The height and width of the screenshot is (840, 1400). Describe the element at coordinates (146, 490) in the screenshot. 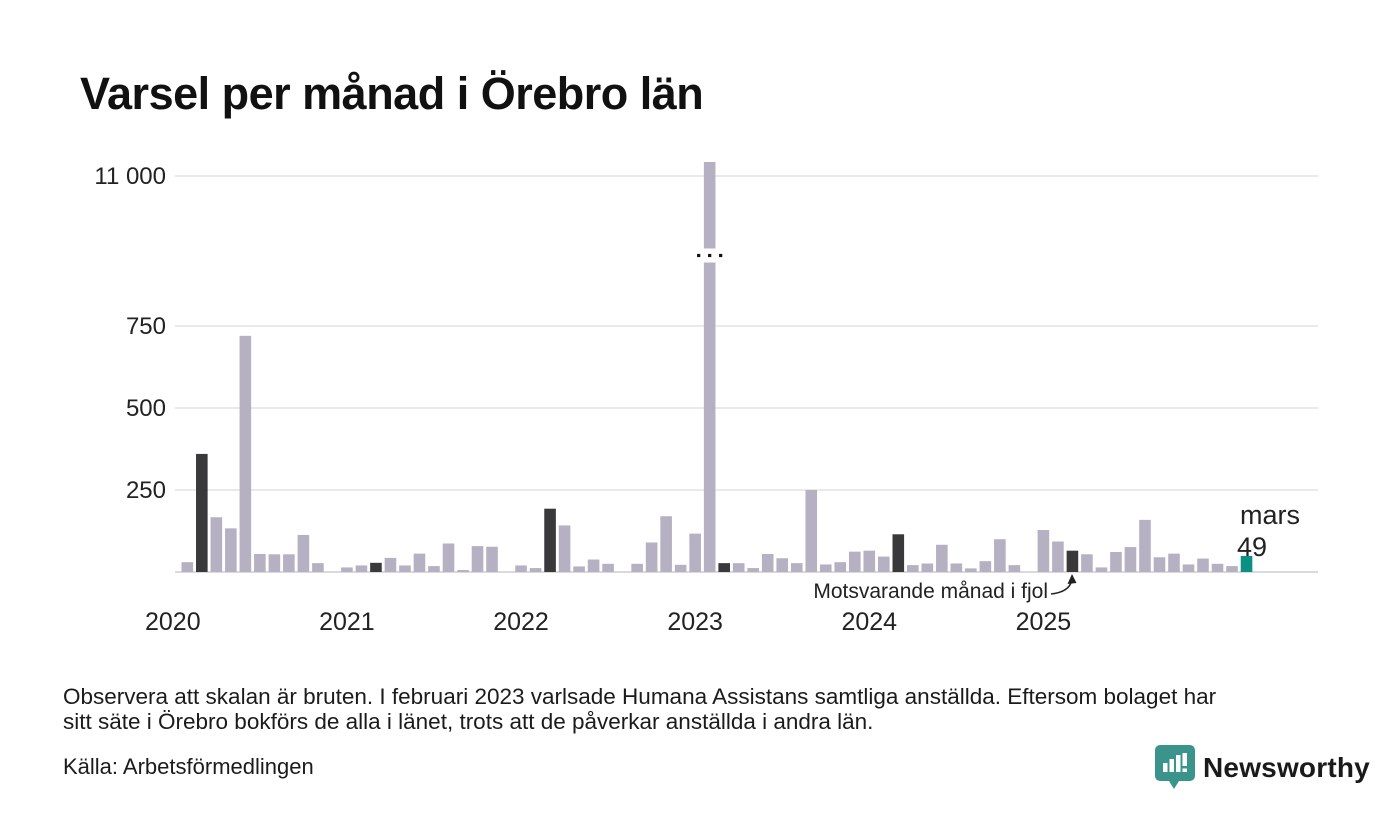

I see `y-tick-label: 250` at that location.